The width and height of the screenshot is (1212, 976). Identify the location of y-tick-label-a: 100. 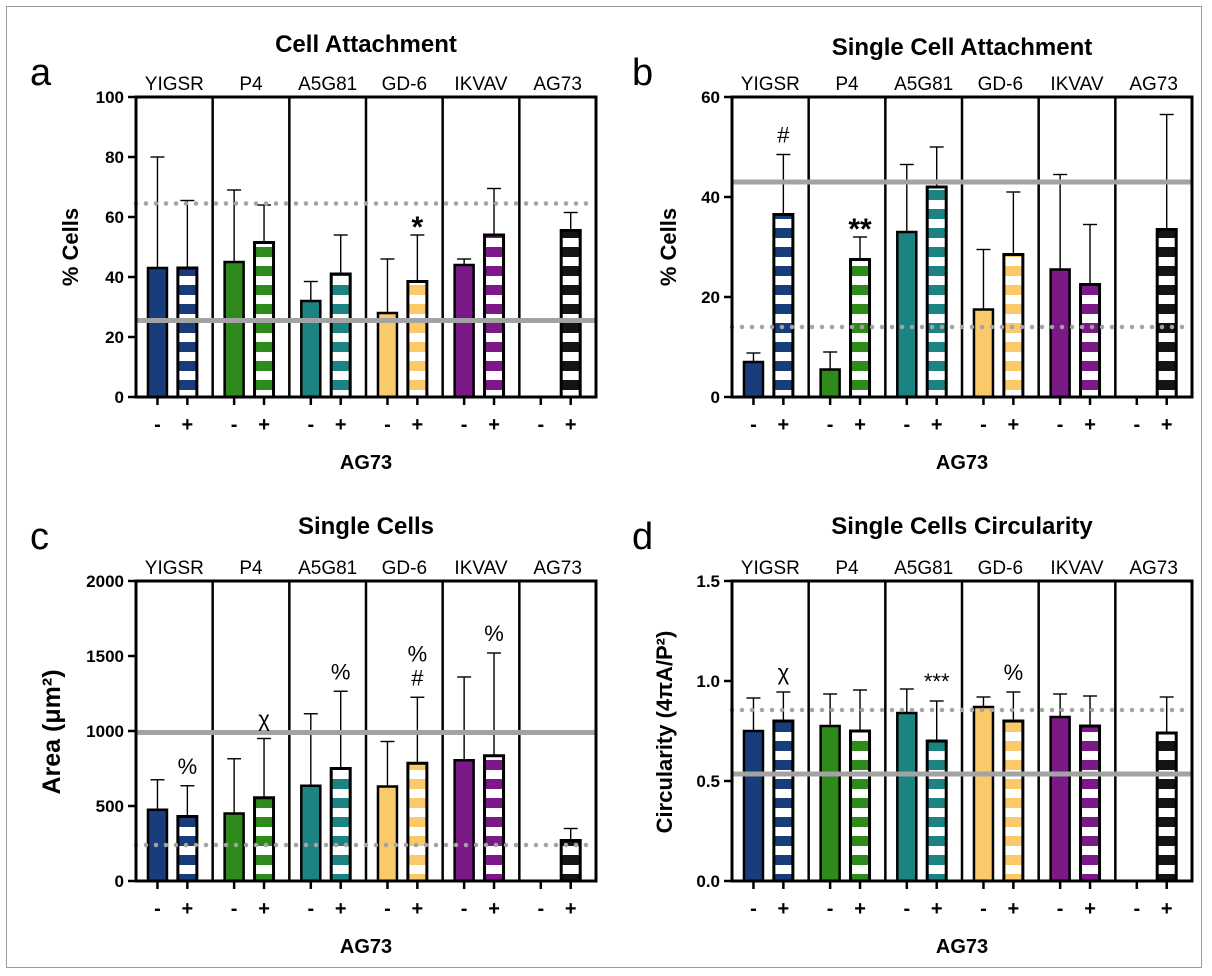
(110, 97).